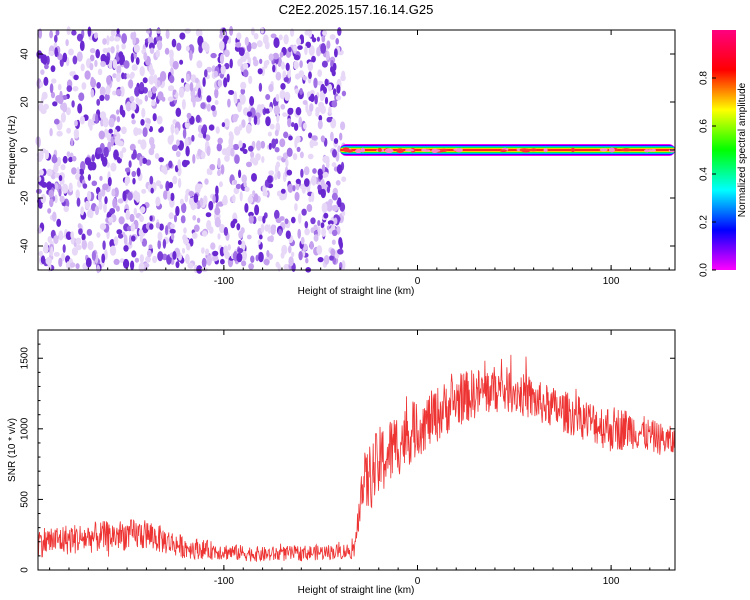 The width and height of the screenshot is (750, 600). What do you see at coordinates (25, 245) in the screenshot?
I see `spectrogram-y-tick-label: -40` at bounding box center [25, 245].